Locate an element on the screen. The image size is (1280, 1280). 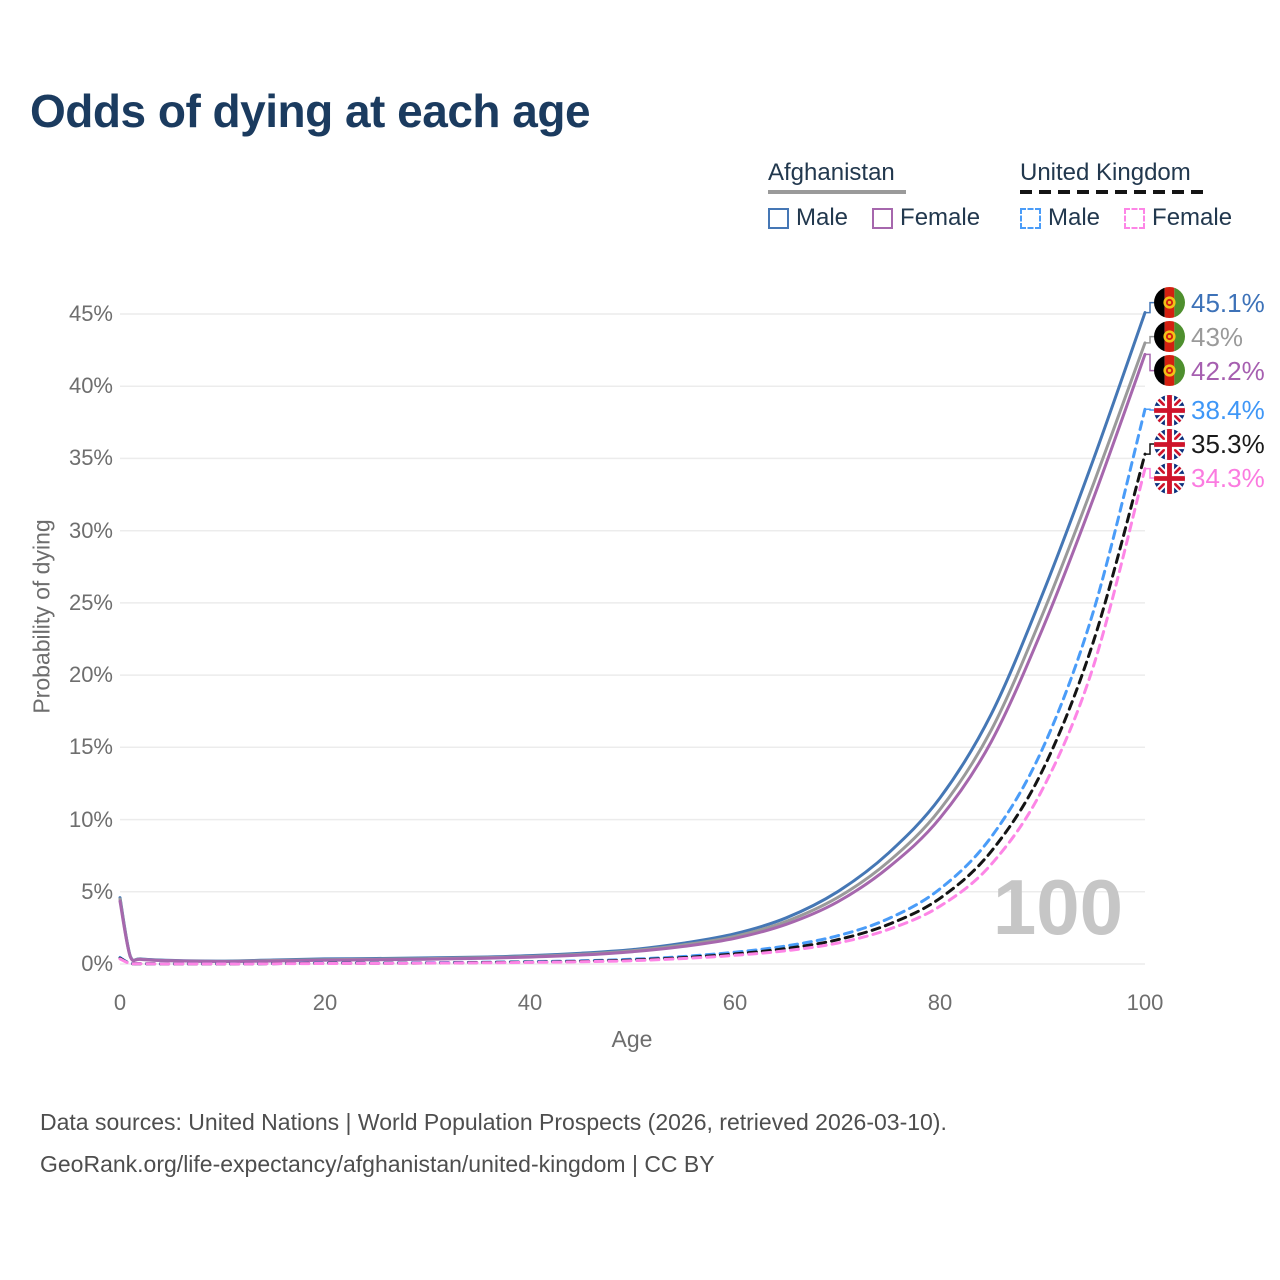
end-label-value-united-kingdom: 35.3% is located at coordinates (1228, 444).